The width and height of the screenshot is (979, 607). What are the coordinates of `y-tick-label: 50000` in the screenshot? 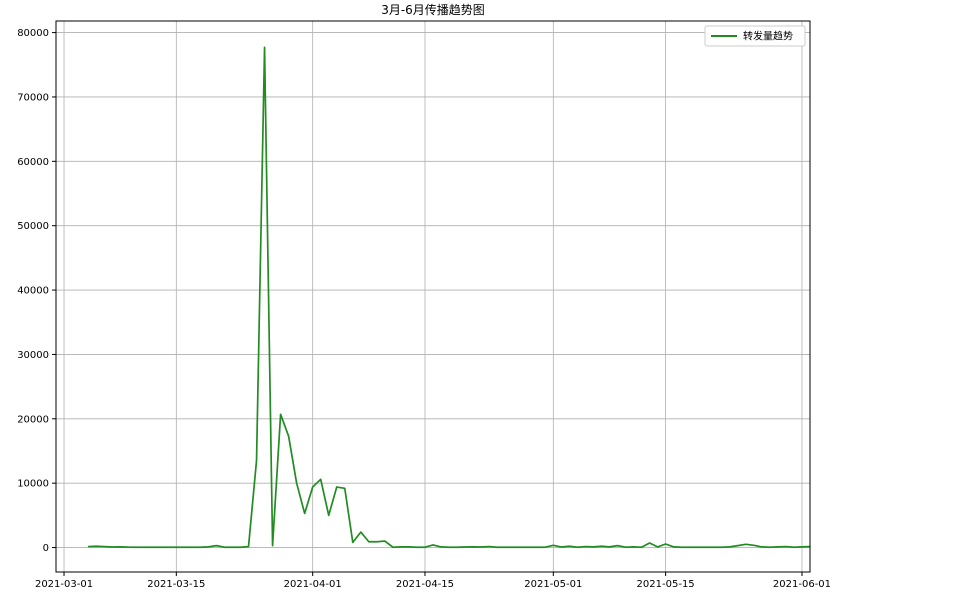 It's located at (33, 226).